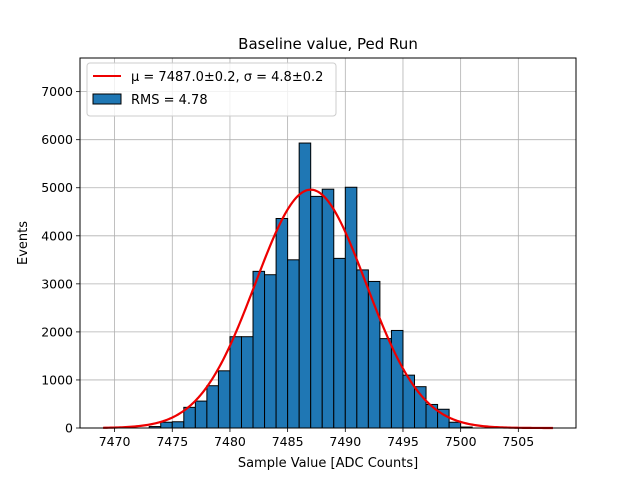 The width and height of the screenshot is (640, 480). I want to click on y-axis-label: Events, so click(23, 243).